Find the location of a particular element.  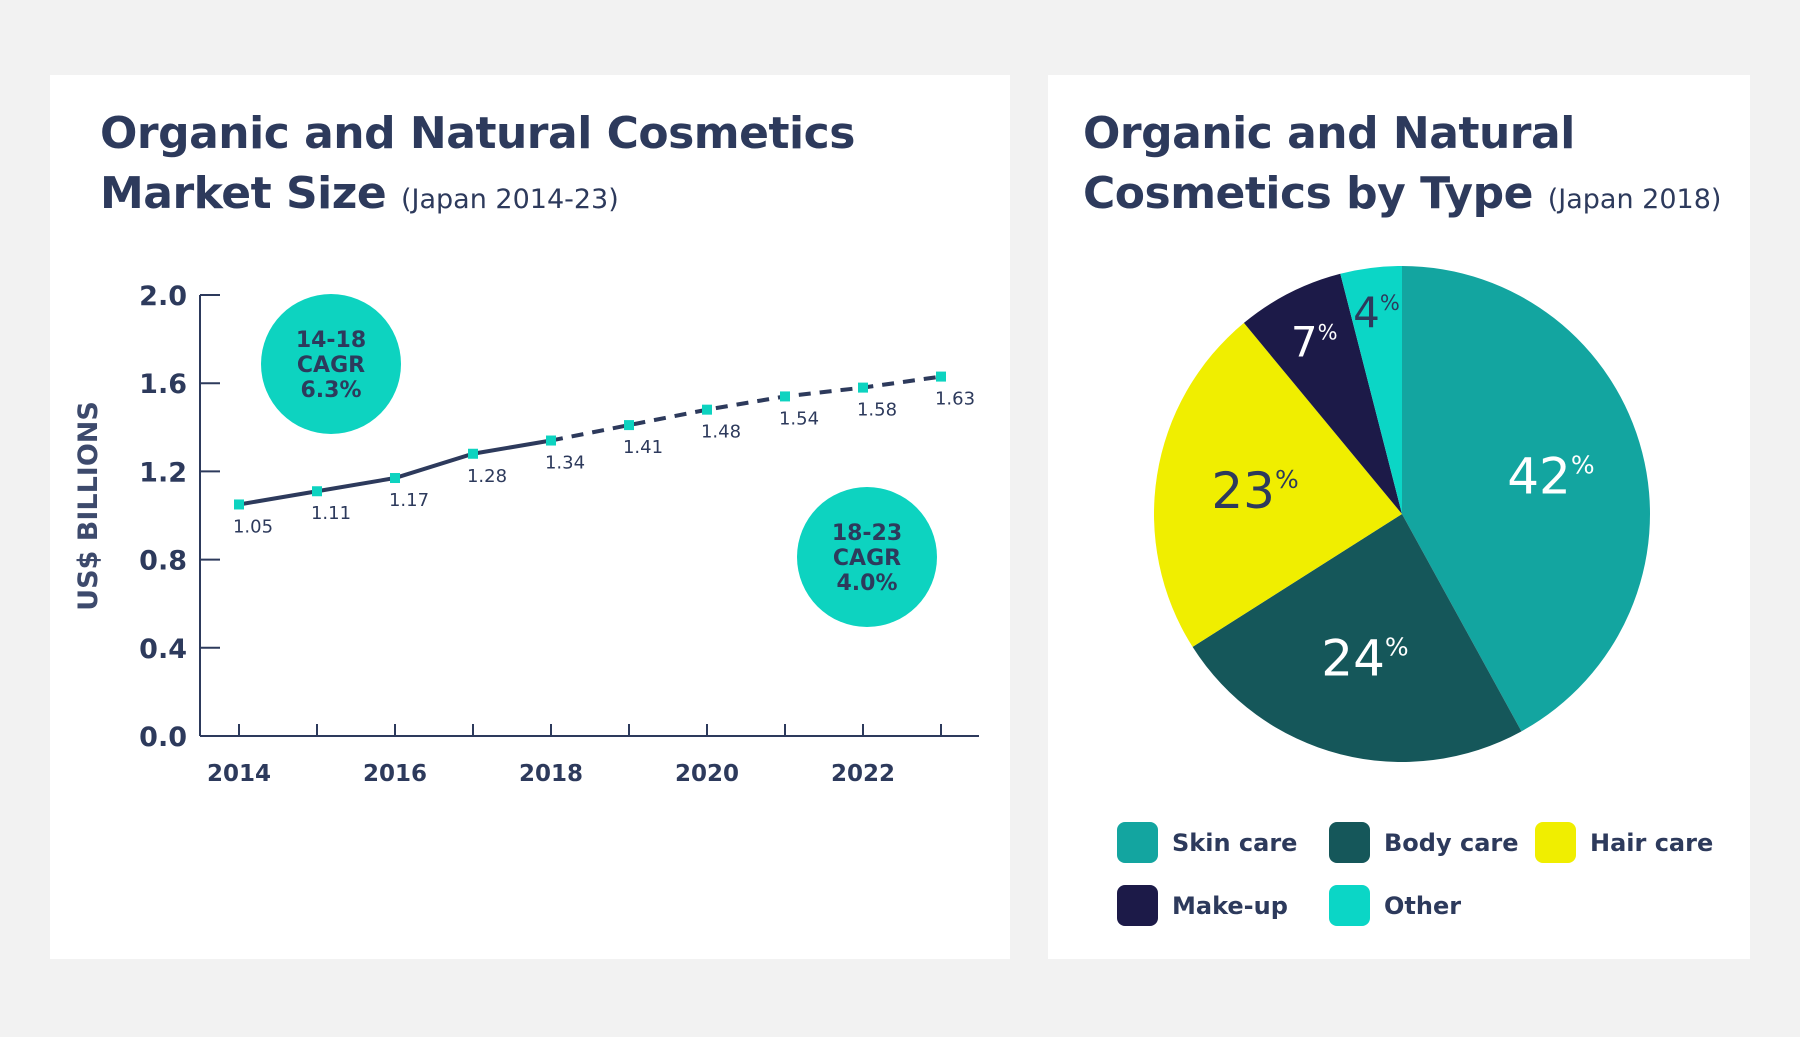

y-tick-label: 0.4 is located at coordinates (163, 649).